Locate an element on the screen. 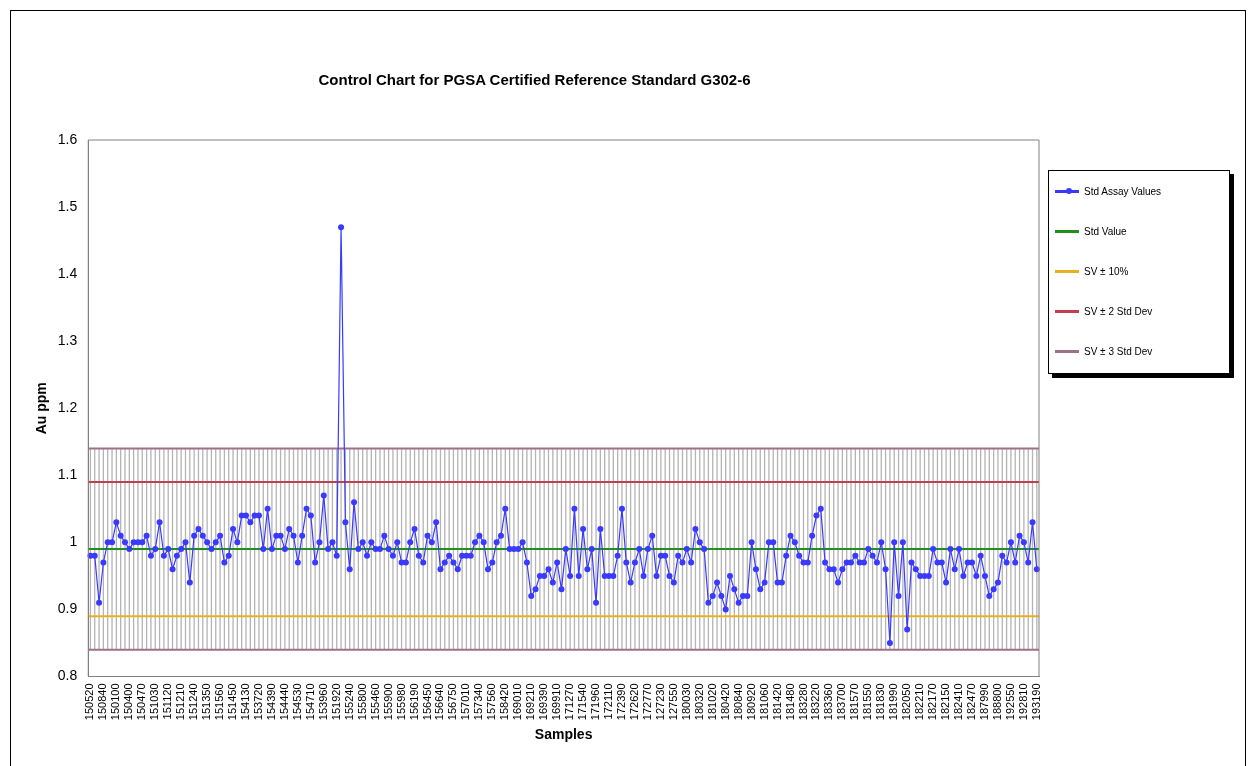  x-tick-label: 171270 is located at coordinates (569, 702).